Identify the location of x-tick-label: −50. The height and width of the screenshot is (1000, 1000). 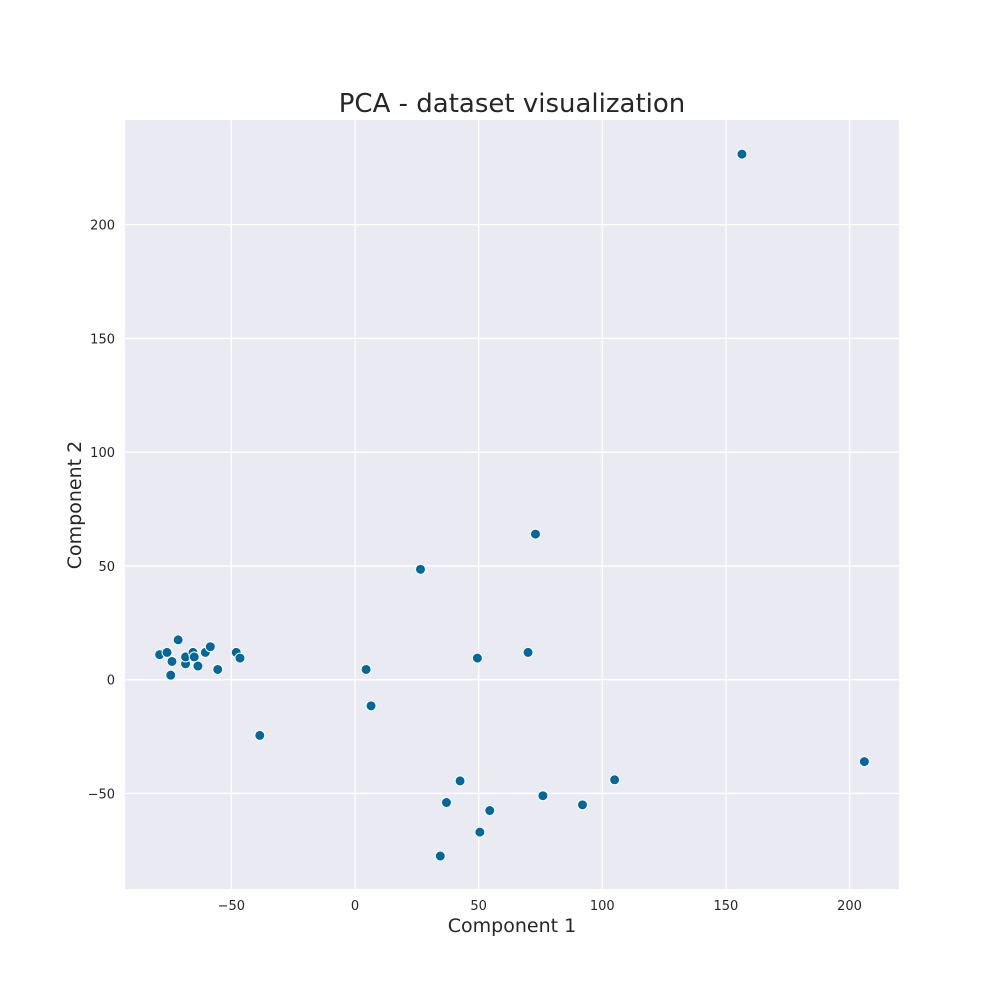
(231, 906).